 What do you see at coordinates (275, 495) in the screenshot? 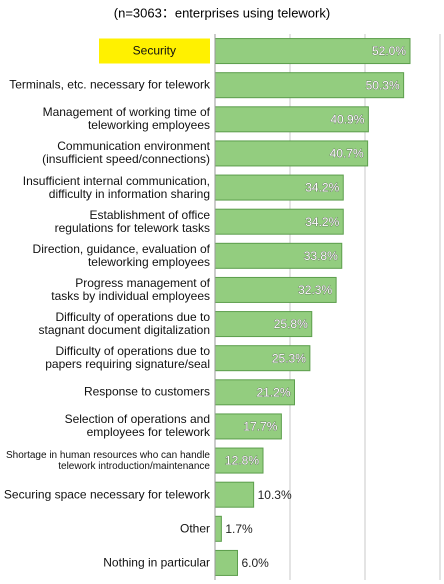
I see `value-label: 10.3%` at bounding box center [275, 495].